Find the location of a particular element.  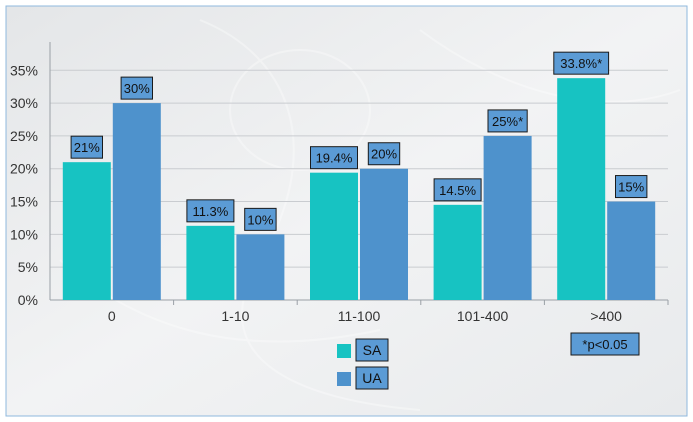

data-label: 20% is located at coordinates (384, 154).